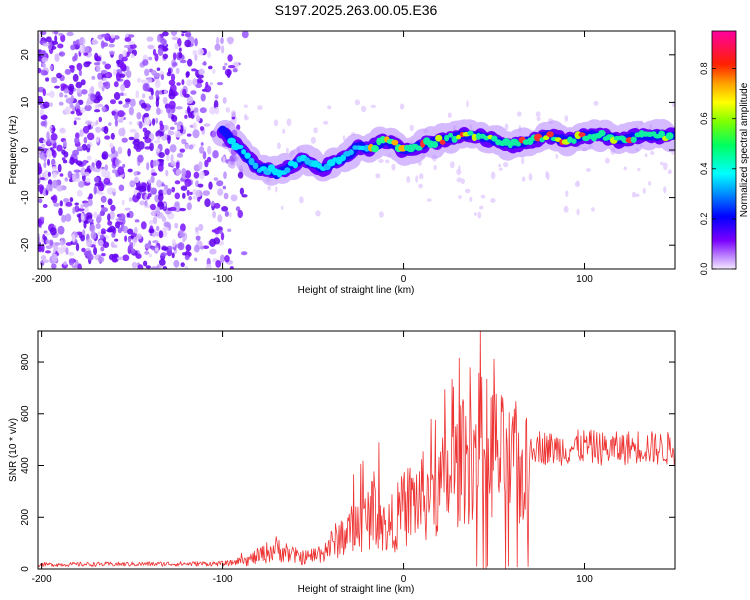 This screenshot has width=750, height=600. I want to click on colorbar-scale, so click(724, 150).